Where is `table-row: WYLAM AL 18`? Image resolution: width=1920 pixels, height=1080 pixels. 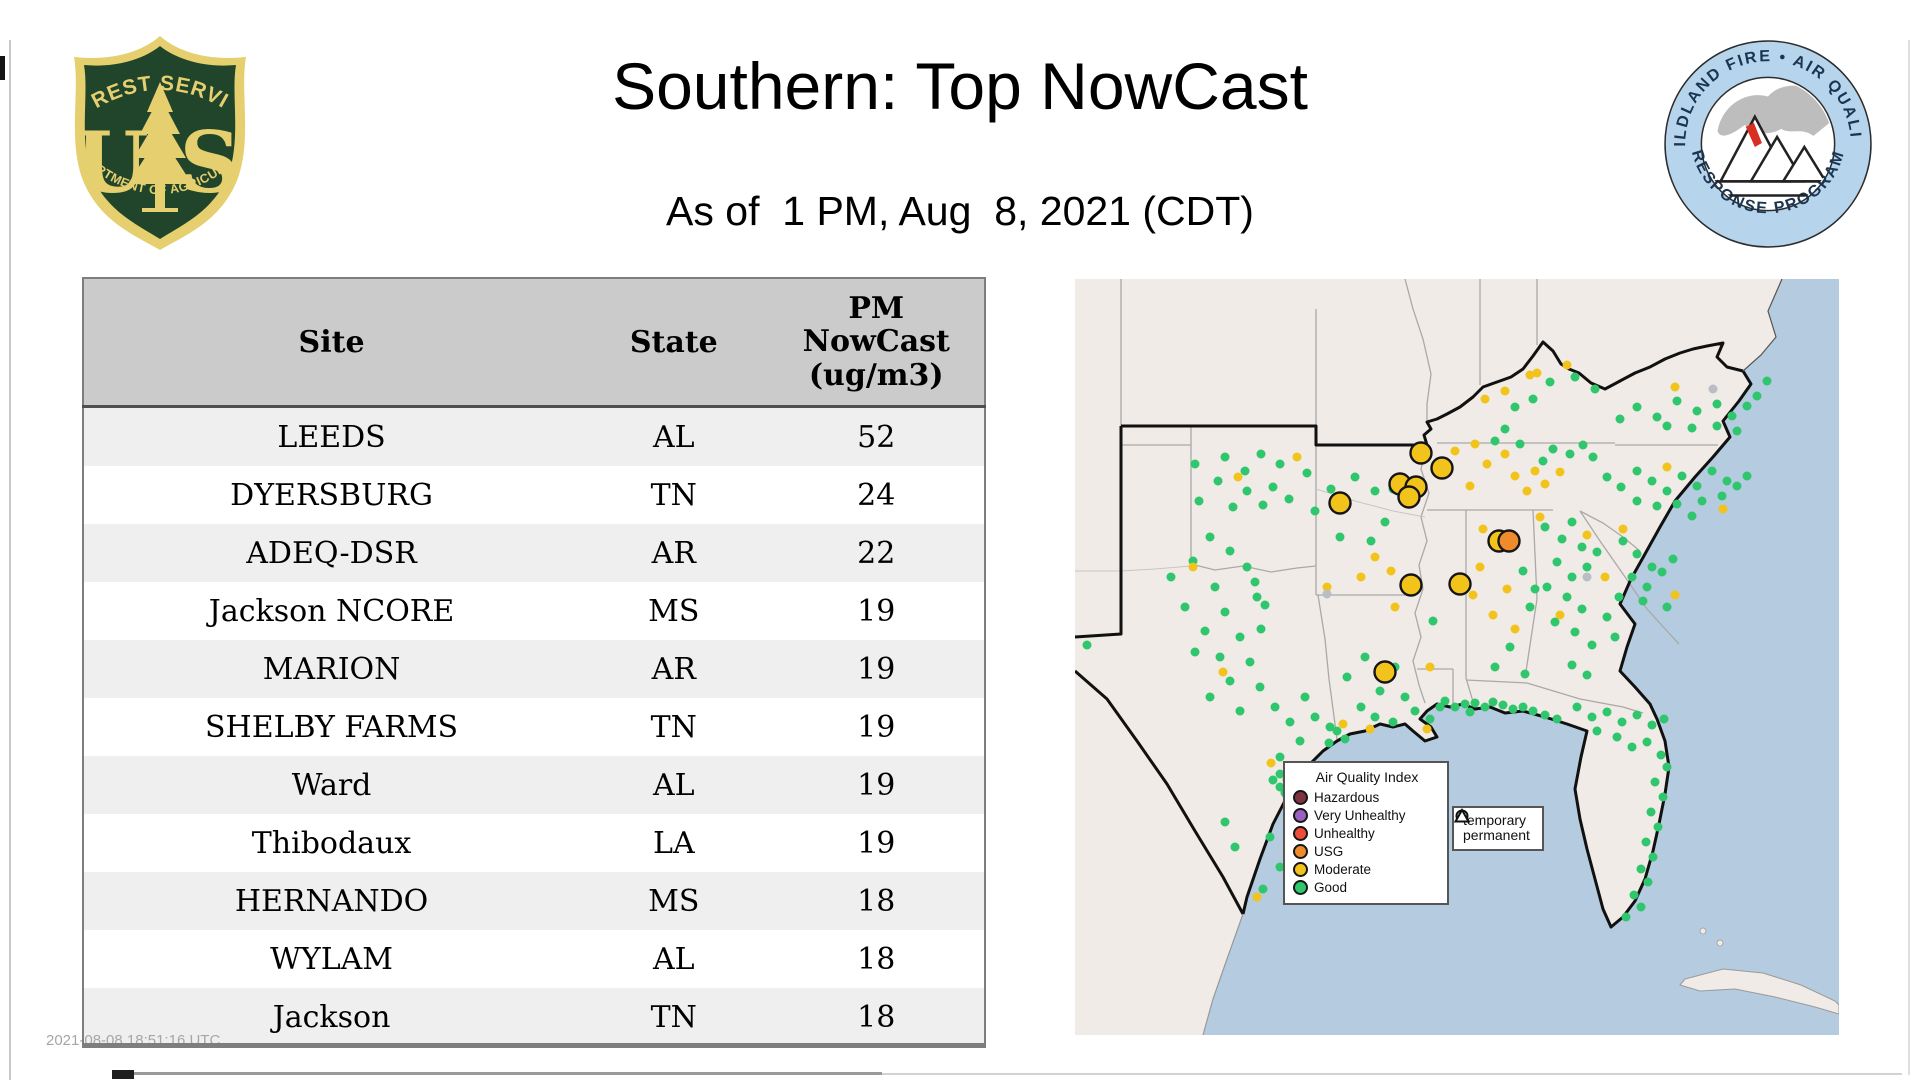
table-row: WYLAM AL 18 is located at coordinates (534, 959).